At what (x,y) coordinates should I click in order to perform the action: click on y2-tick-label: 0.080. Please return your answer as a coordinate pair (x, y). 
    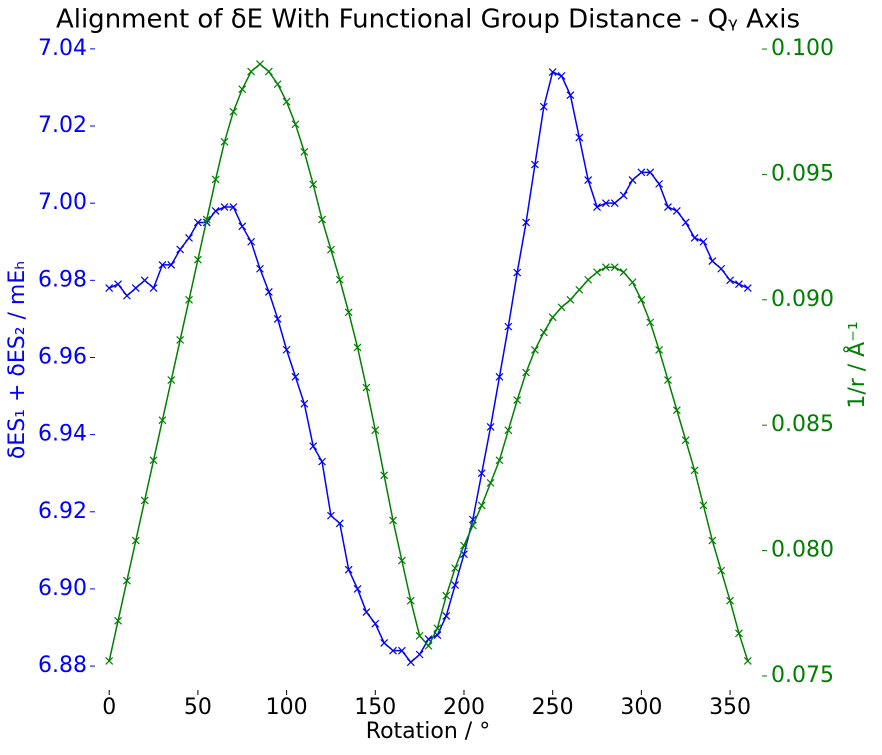
    Looking at the image, I should click on (802, 550).